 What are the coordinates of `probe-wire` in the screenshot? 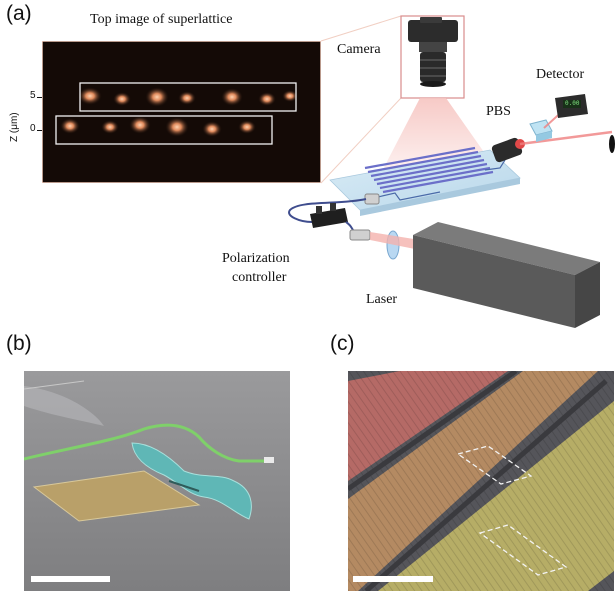 It's located at (54, 385).